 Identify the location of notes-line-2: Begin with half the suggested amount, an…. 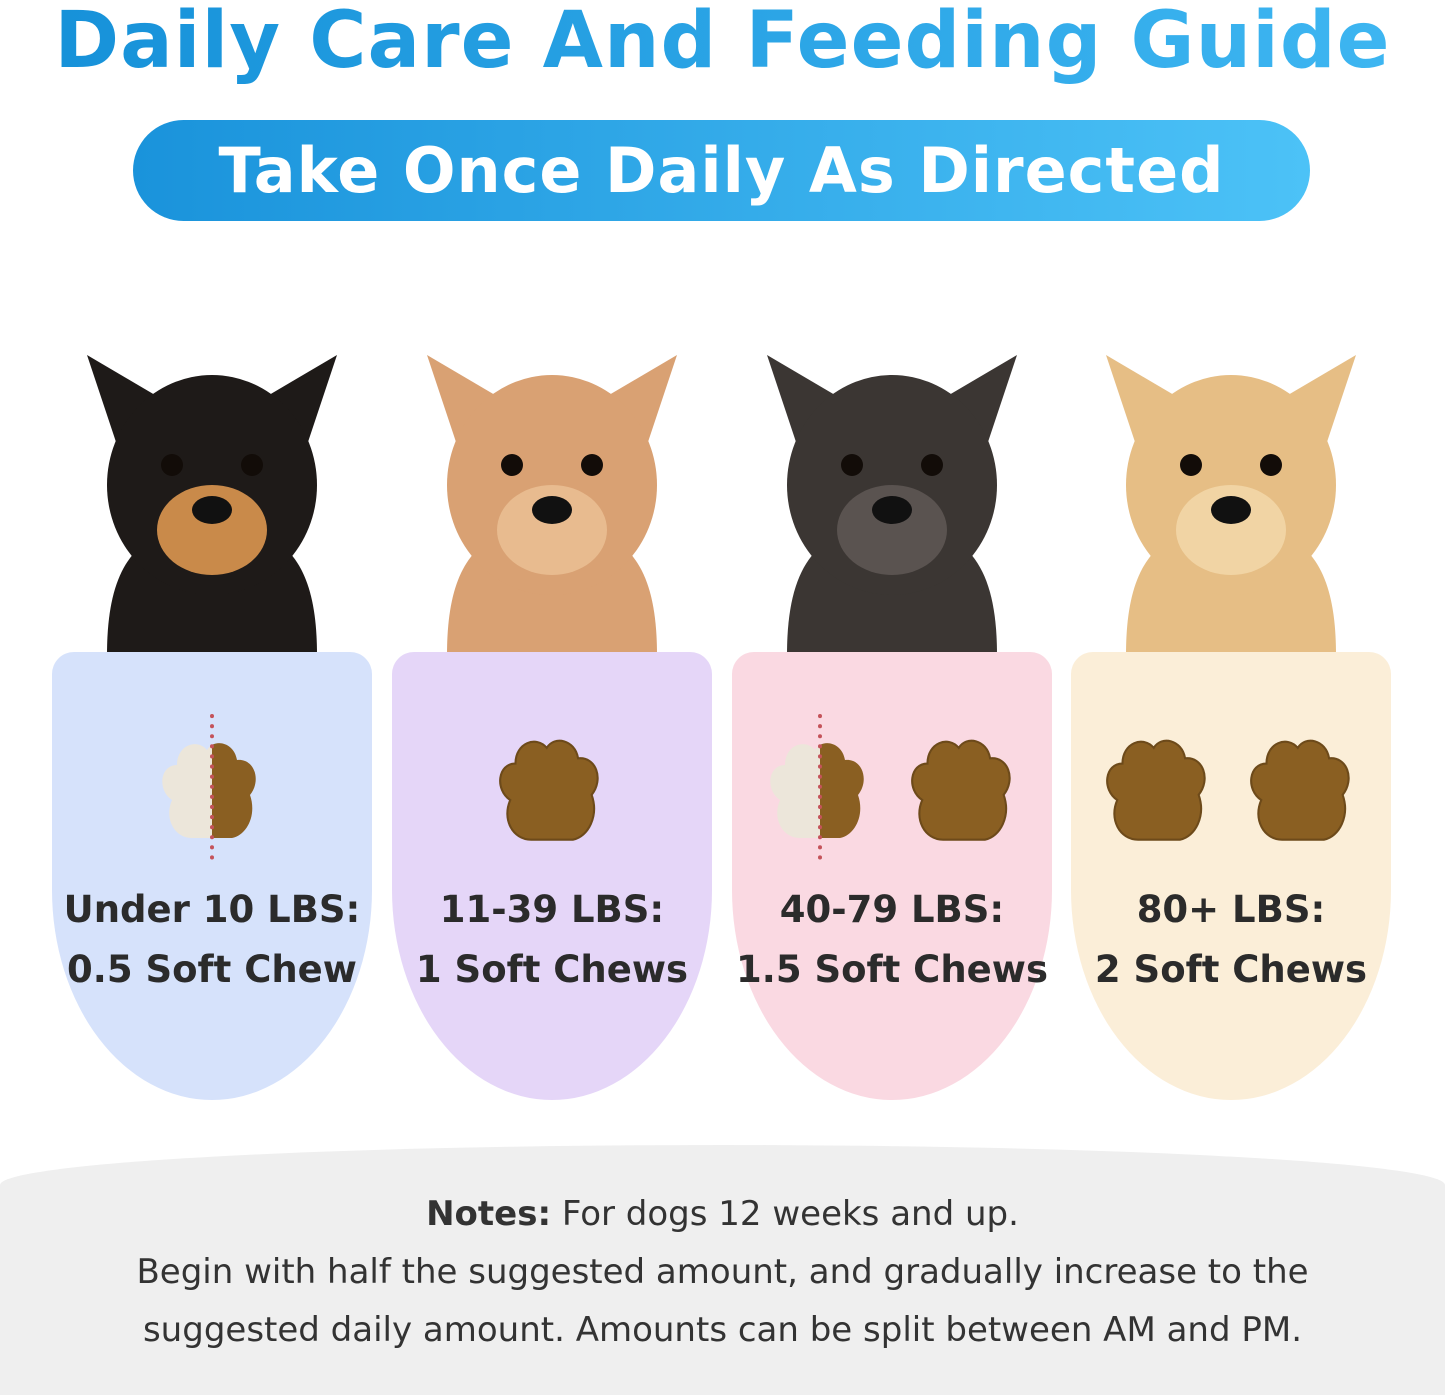
(722, 1272).